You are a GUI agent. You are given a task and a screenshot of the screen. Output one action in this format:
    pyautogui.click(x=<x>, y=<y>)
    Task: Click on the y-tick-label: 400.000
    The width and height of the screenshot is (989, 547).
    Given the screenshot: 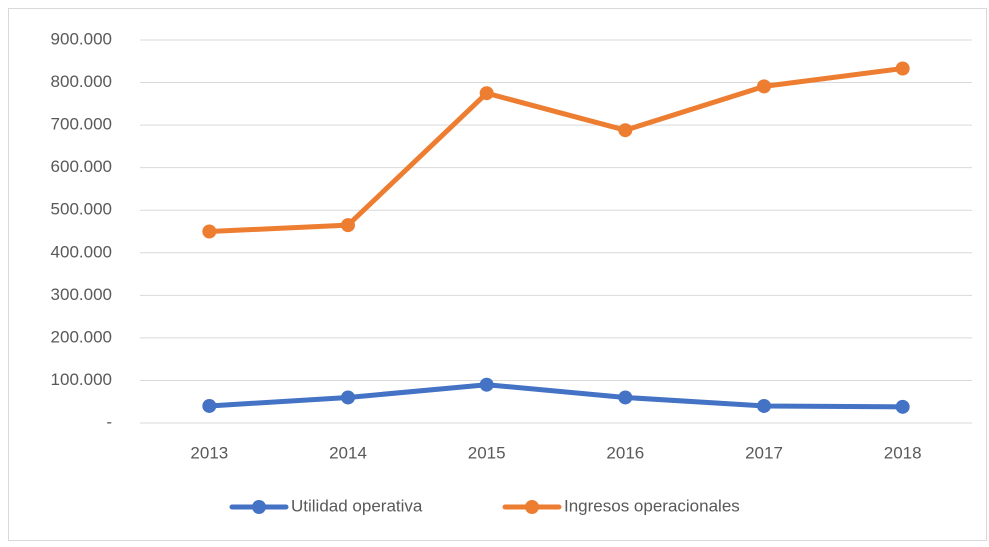 What is the action you would take?
    pyautogui.click(x=81, y=251)
    